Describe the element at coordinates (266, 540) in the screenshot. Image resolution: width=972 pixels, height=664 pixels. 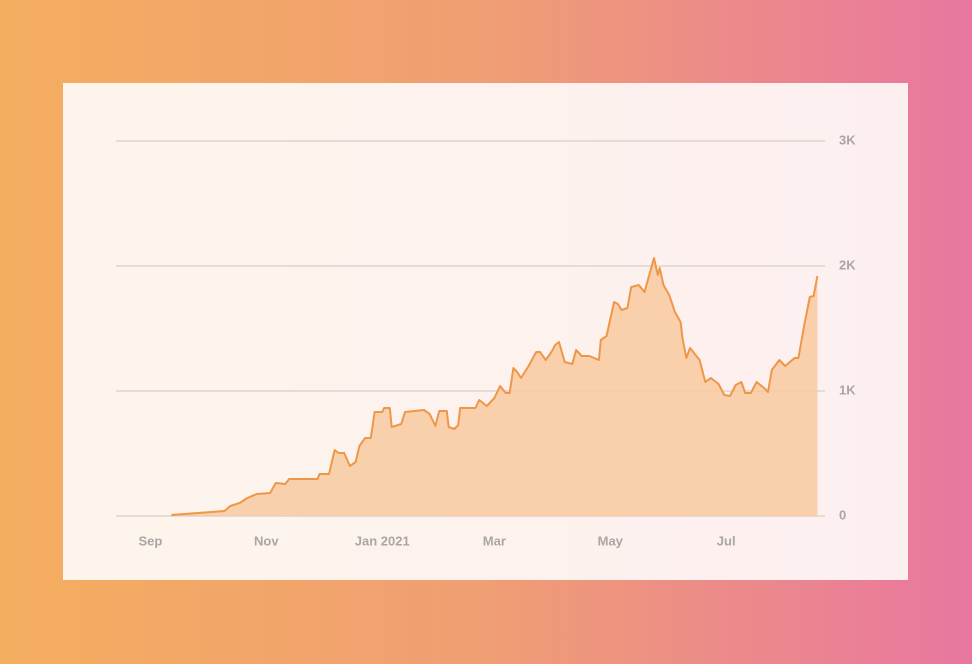
I see `x-tick-label: Nov` at that location.